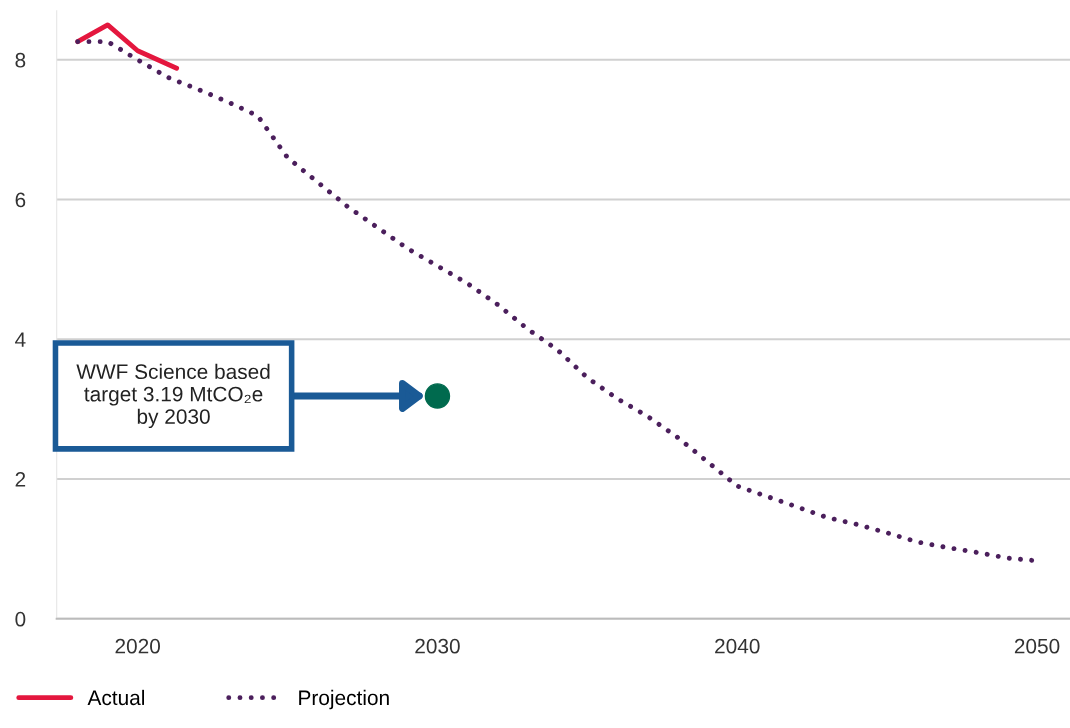 The width and height of the screenshot is (1070, 728). Describe the element at coordinates (344, 699) in the screenshot. I see `legend-label: Projection` at that location.